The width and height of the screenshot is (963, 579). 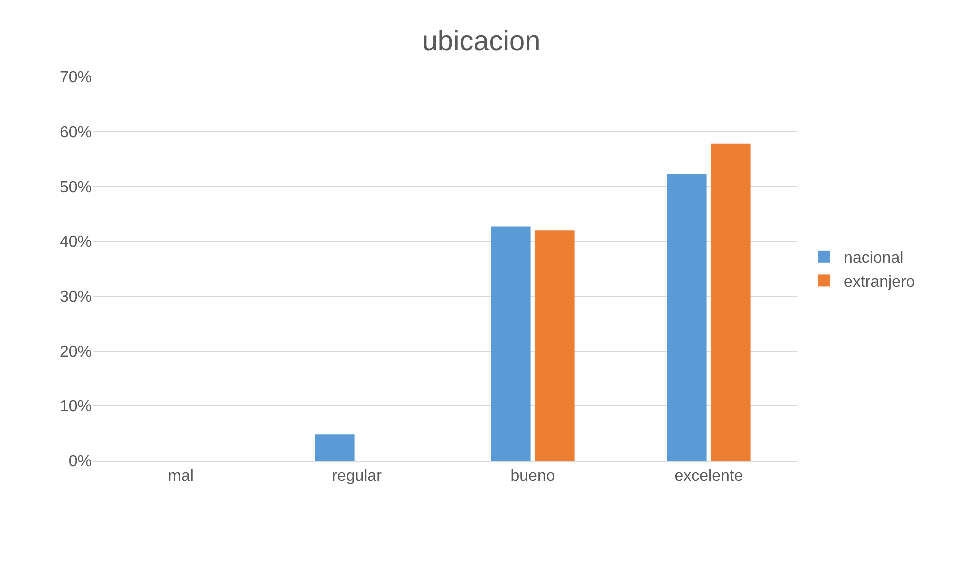 What do you see at coordinates (880, 282) in the screenshot?
I see `legend-label: extranjero` at bounding box center [880, 282].